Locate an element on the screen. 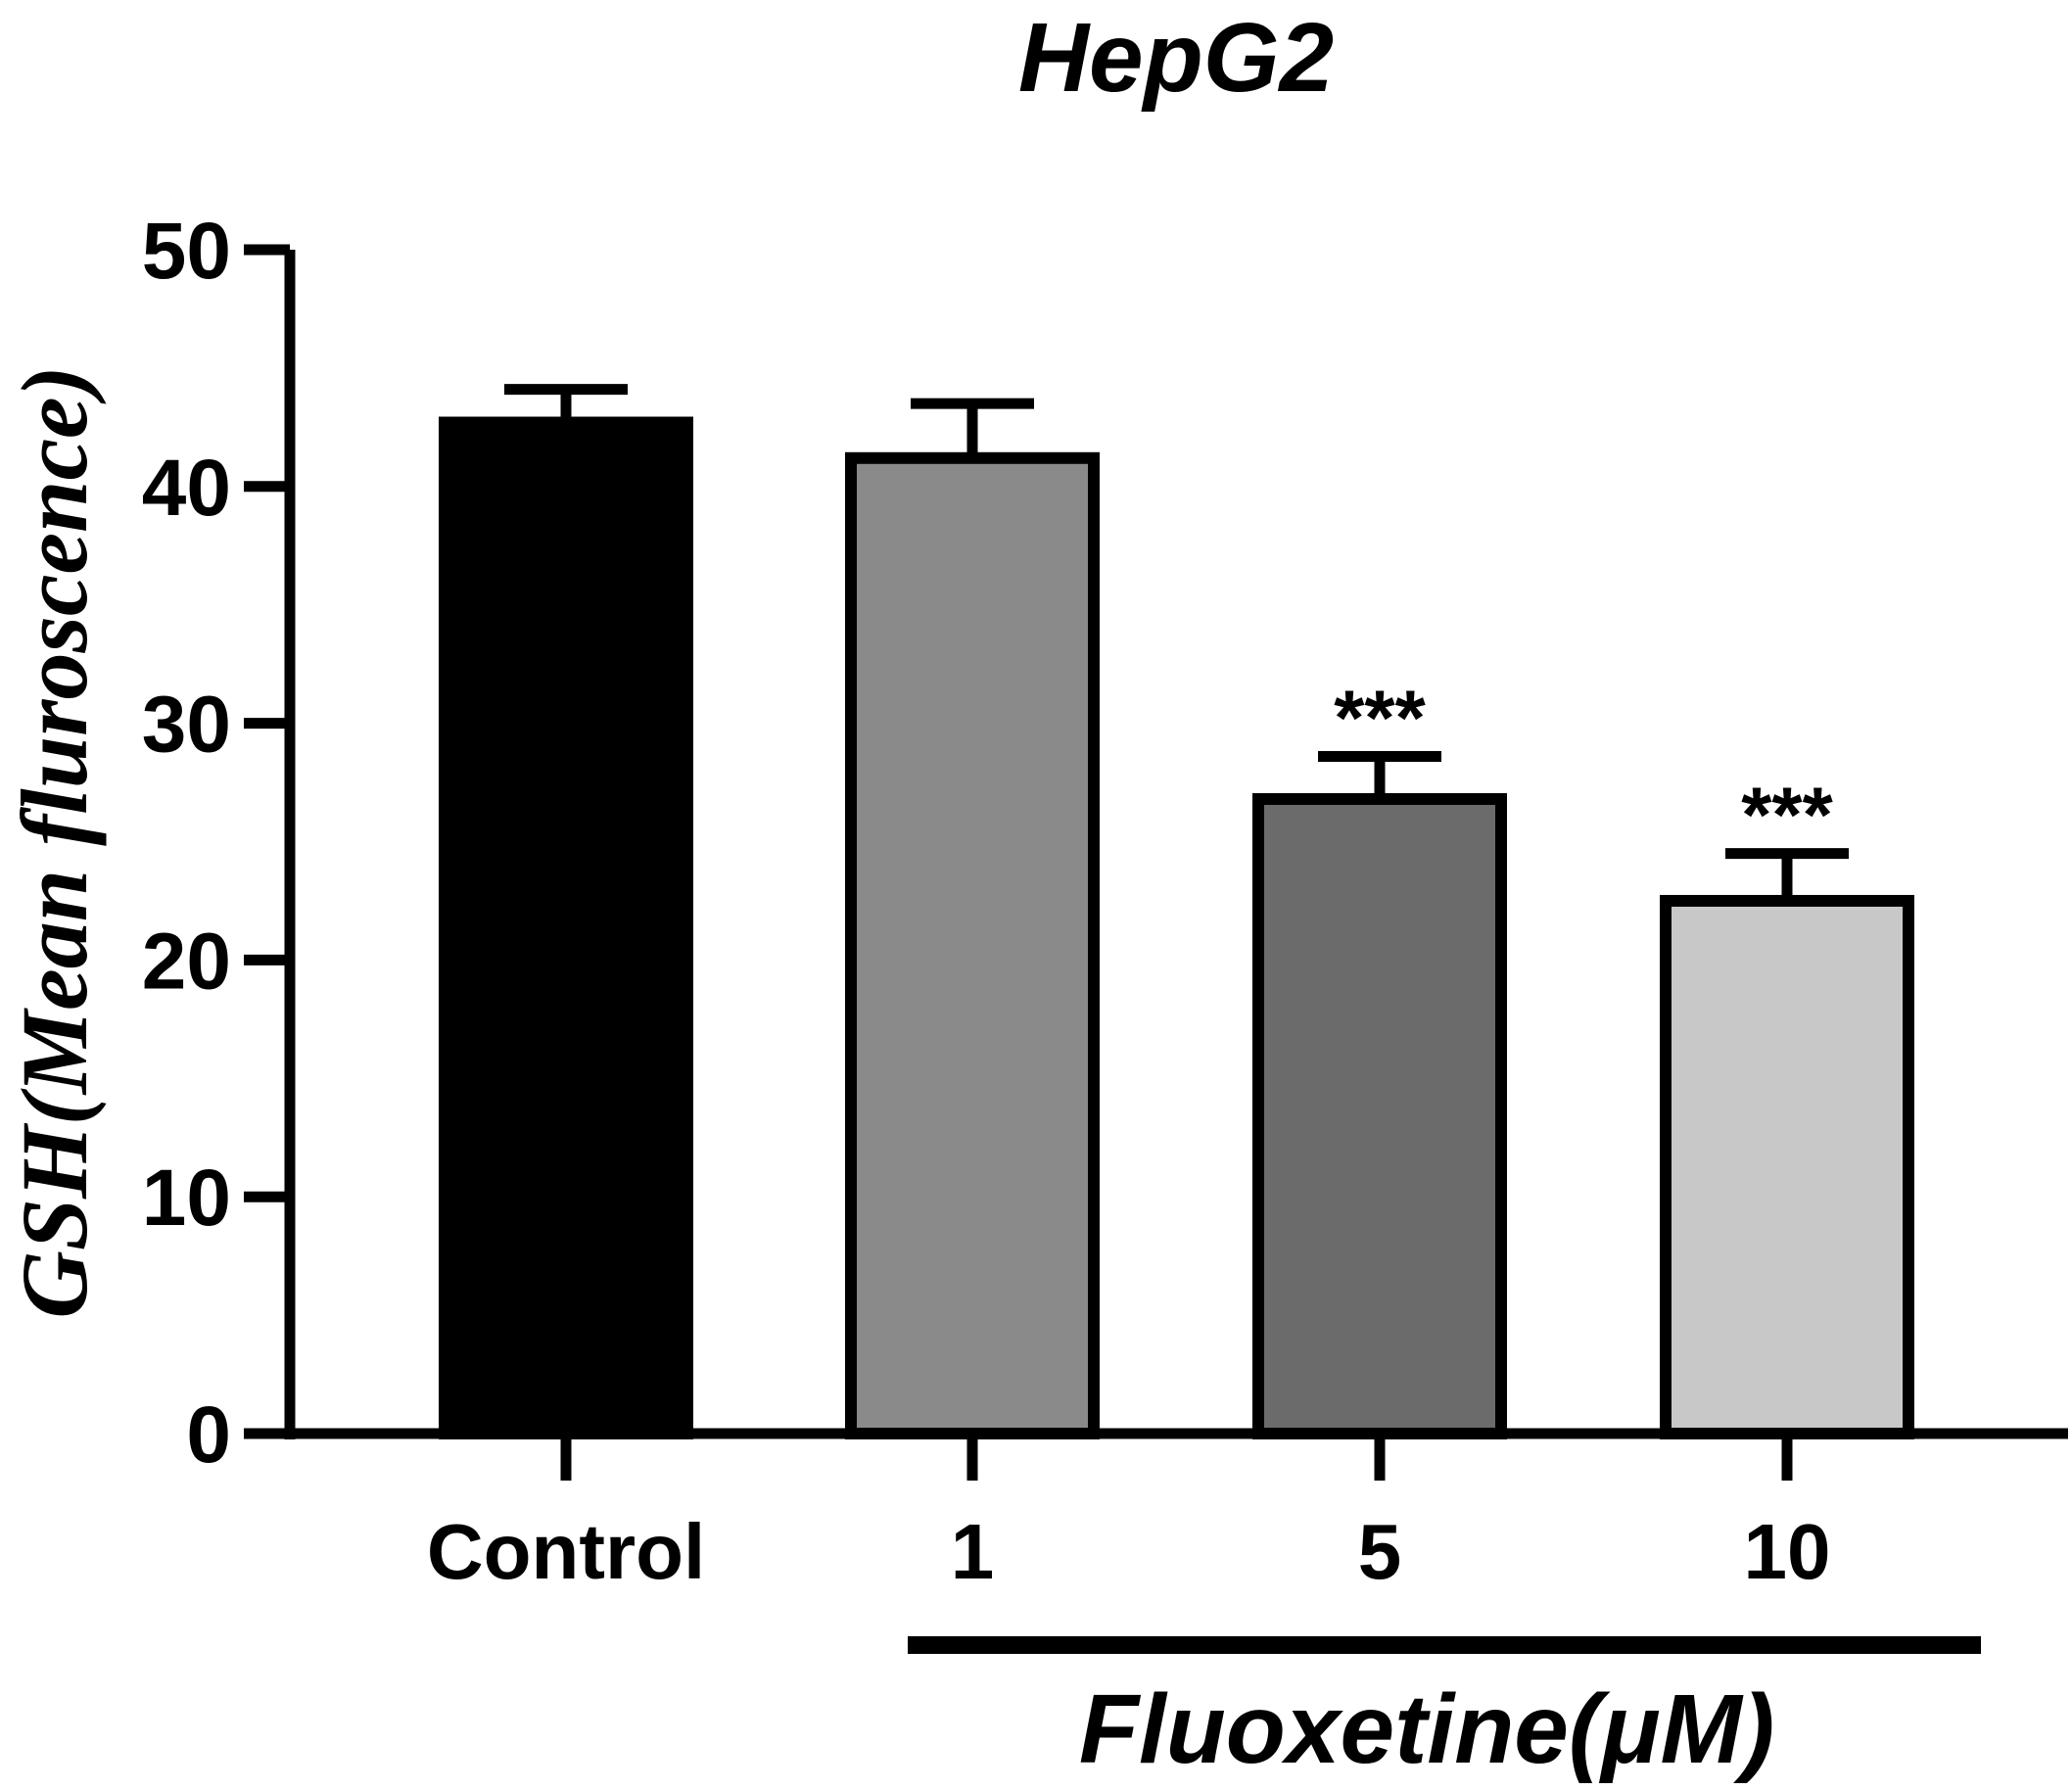  x-axis-ticks: Control 1 5 10 is located at coordinates (1129, 1514).